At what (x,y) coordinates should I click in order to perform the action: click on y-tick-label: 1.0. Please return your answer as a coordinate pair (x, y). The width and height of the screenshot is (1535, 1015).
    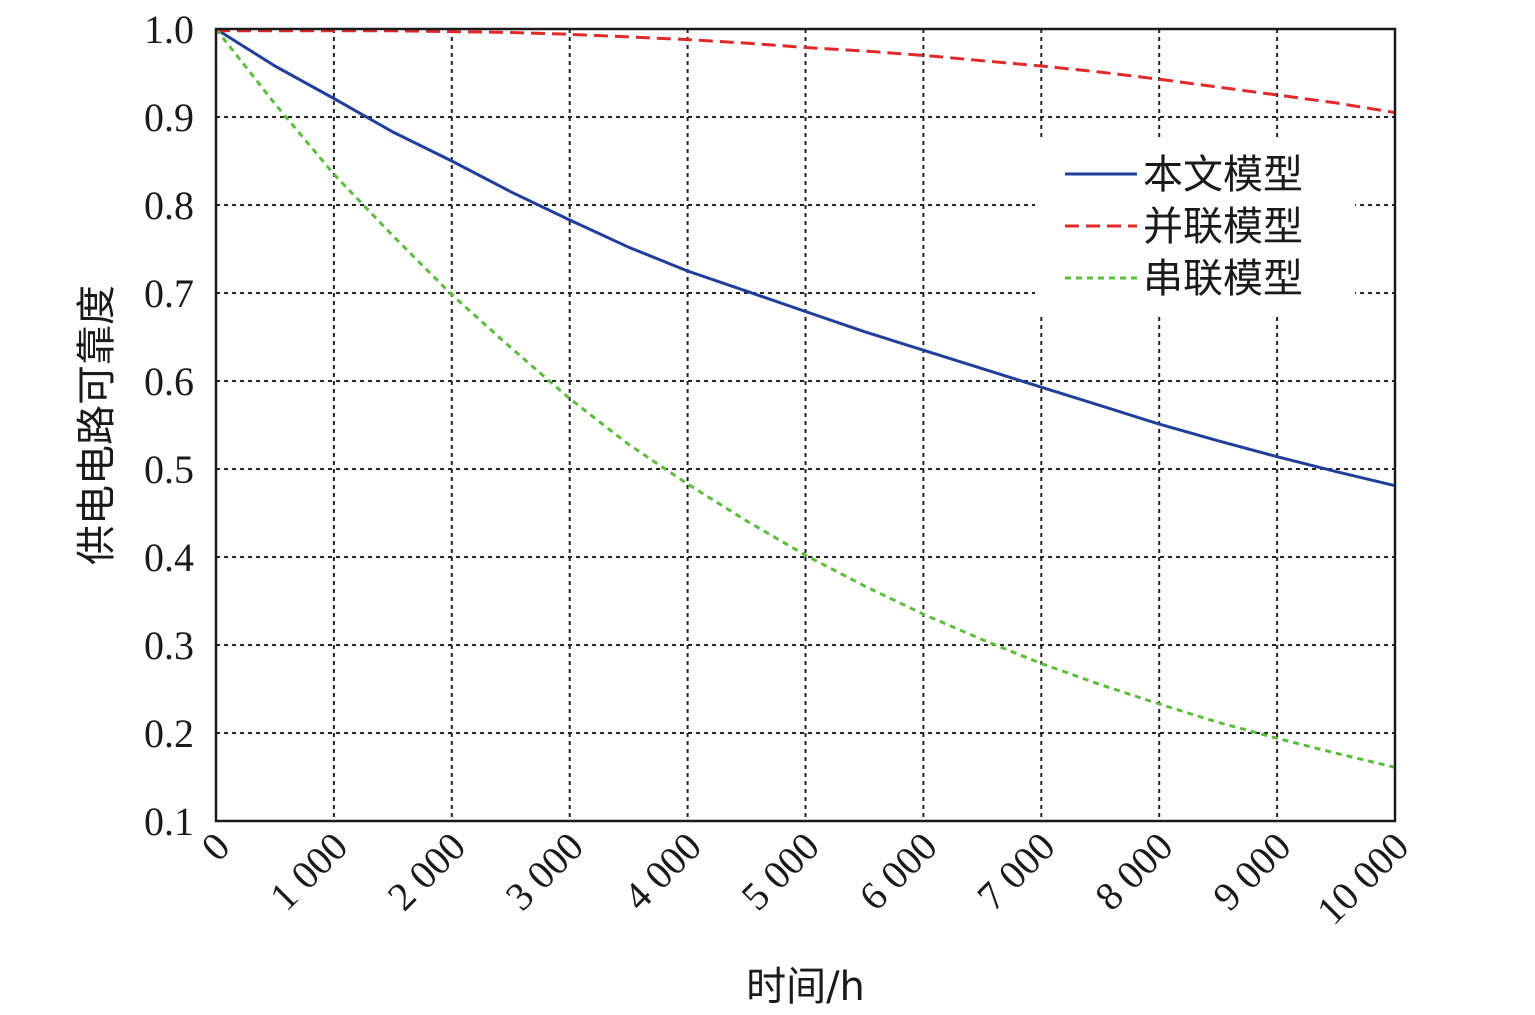
    Looking at the image, I should click on (169, 29).